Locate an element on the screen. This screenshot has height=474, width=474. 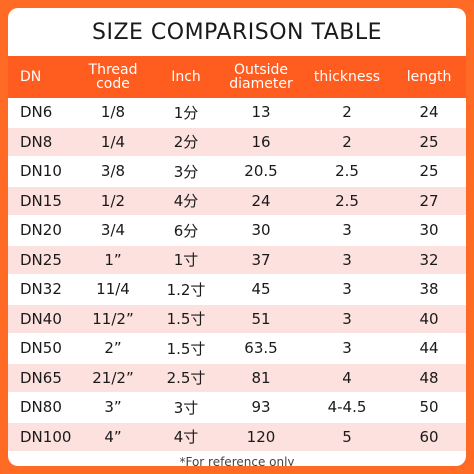
cell-length: 44 is located at coordinates (429, 348).